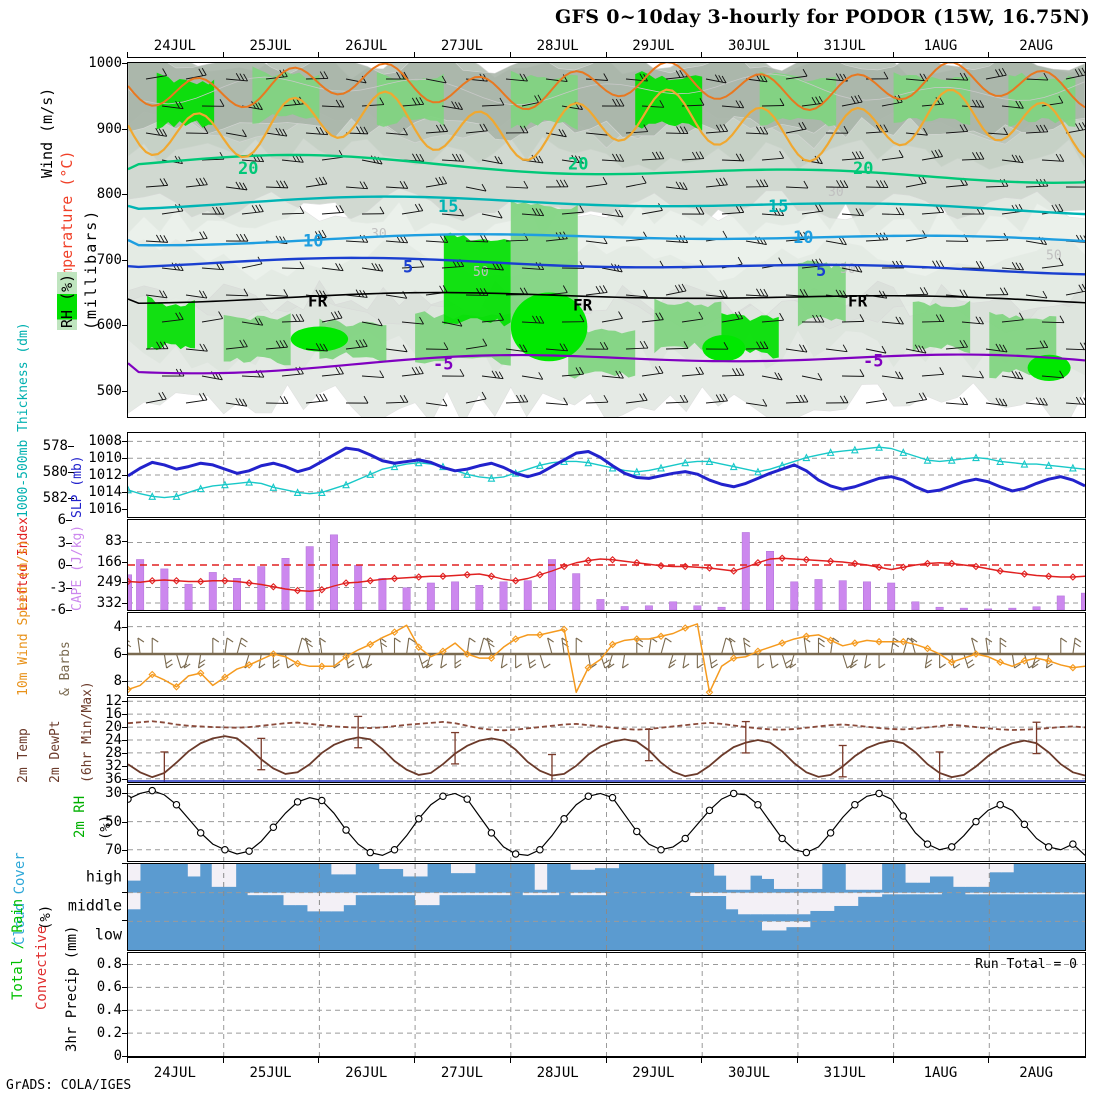  I want to click on y-tick-label: 1012, so click(105, 475).